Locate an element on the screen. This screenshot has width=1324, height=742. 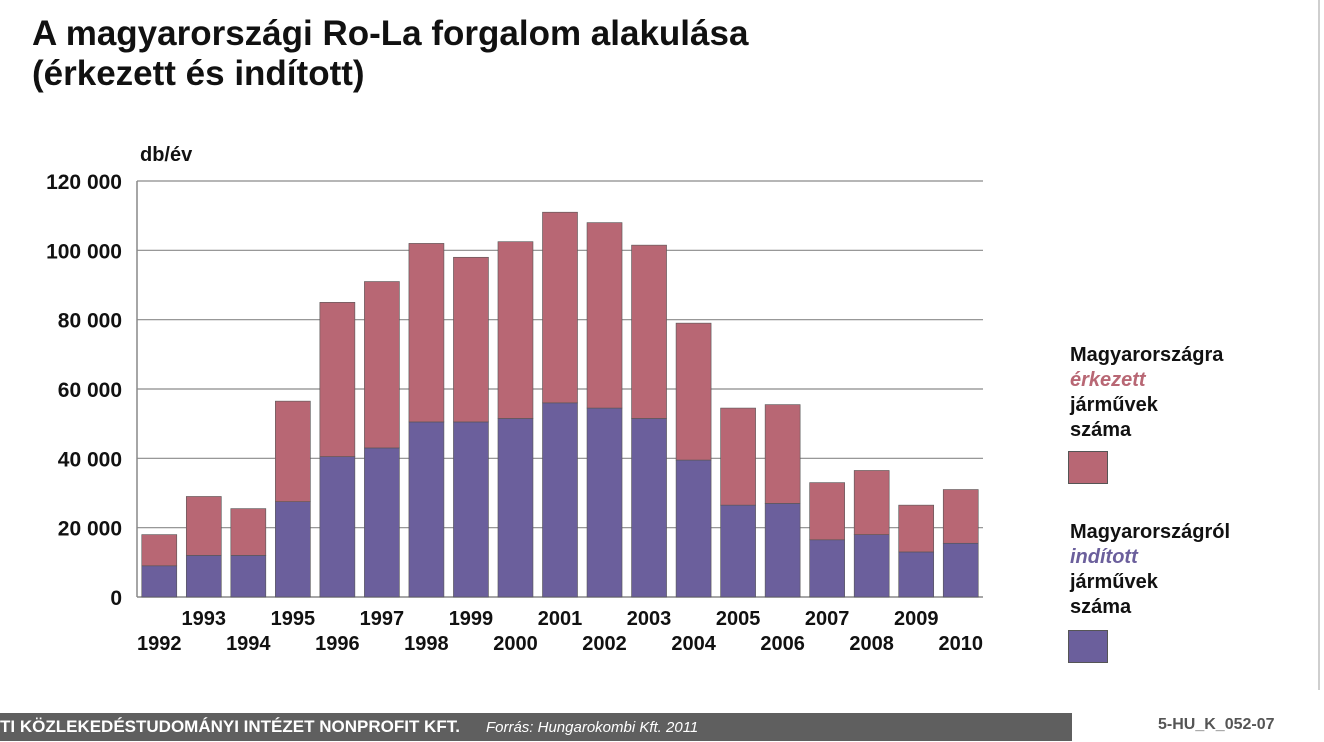
x-tick-label: 1998 is located at coordinates (426, 644).